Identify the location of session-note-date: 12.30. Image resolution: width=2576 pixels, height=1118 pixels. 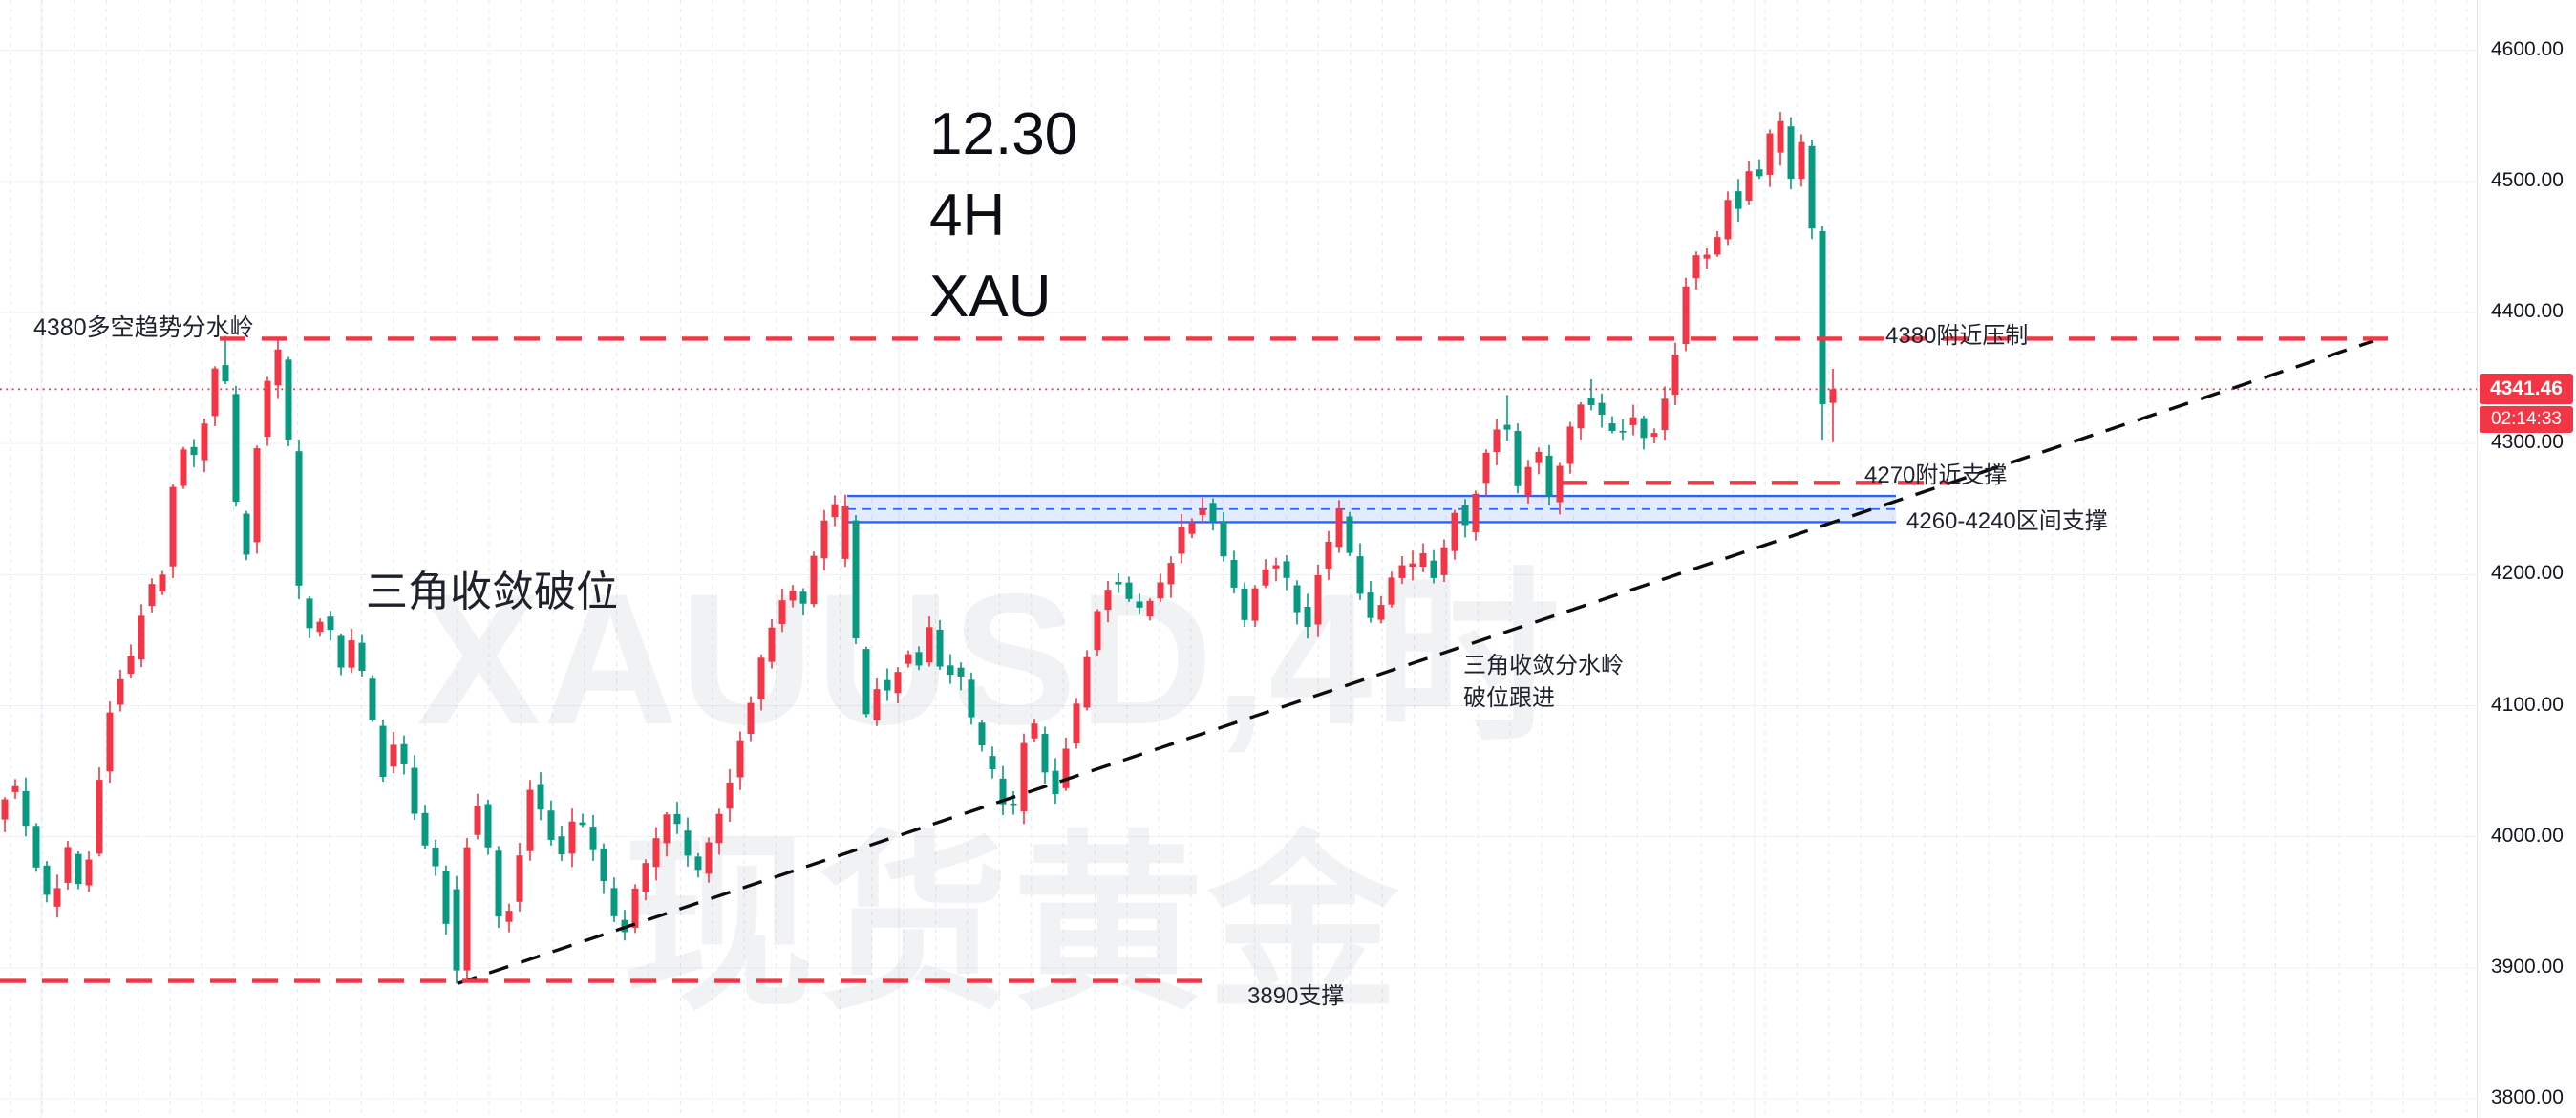
(1003, 134).